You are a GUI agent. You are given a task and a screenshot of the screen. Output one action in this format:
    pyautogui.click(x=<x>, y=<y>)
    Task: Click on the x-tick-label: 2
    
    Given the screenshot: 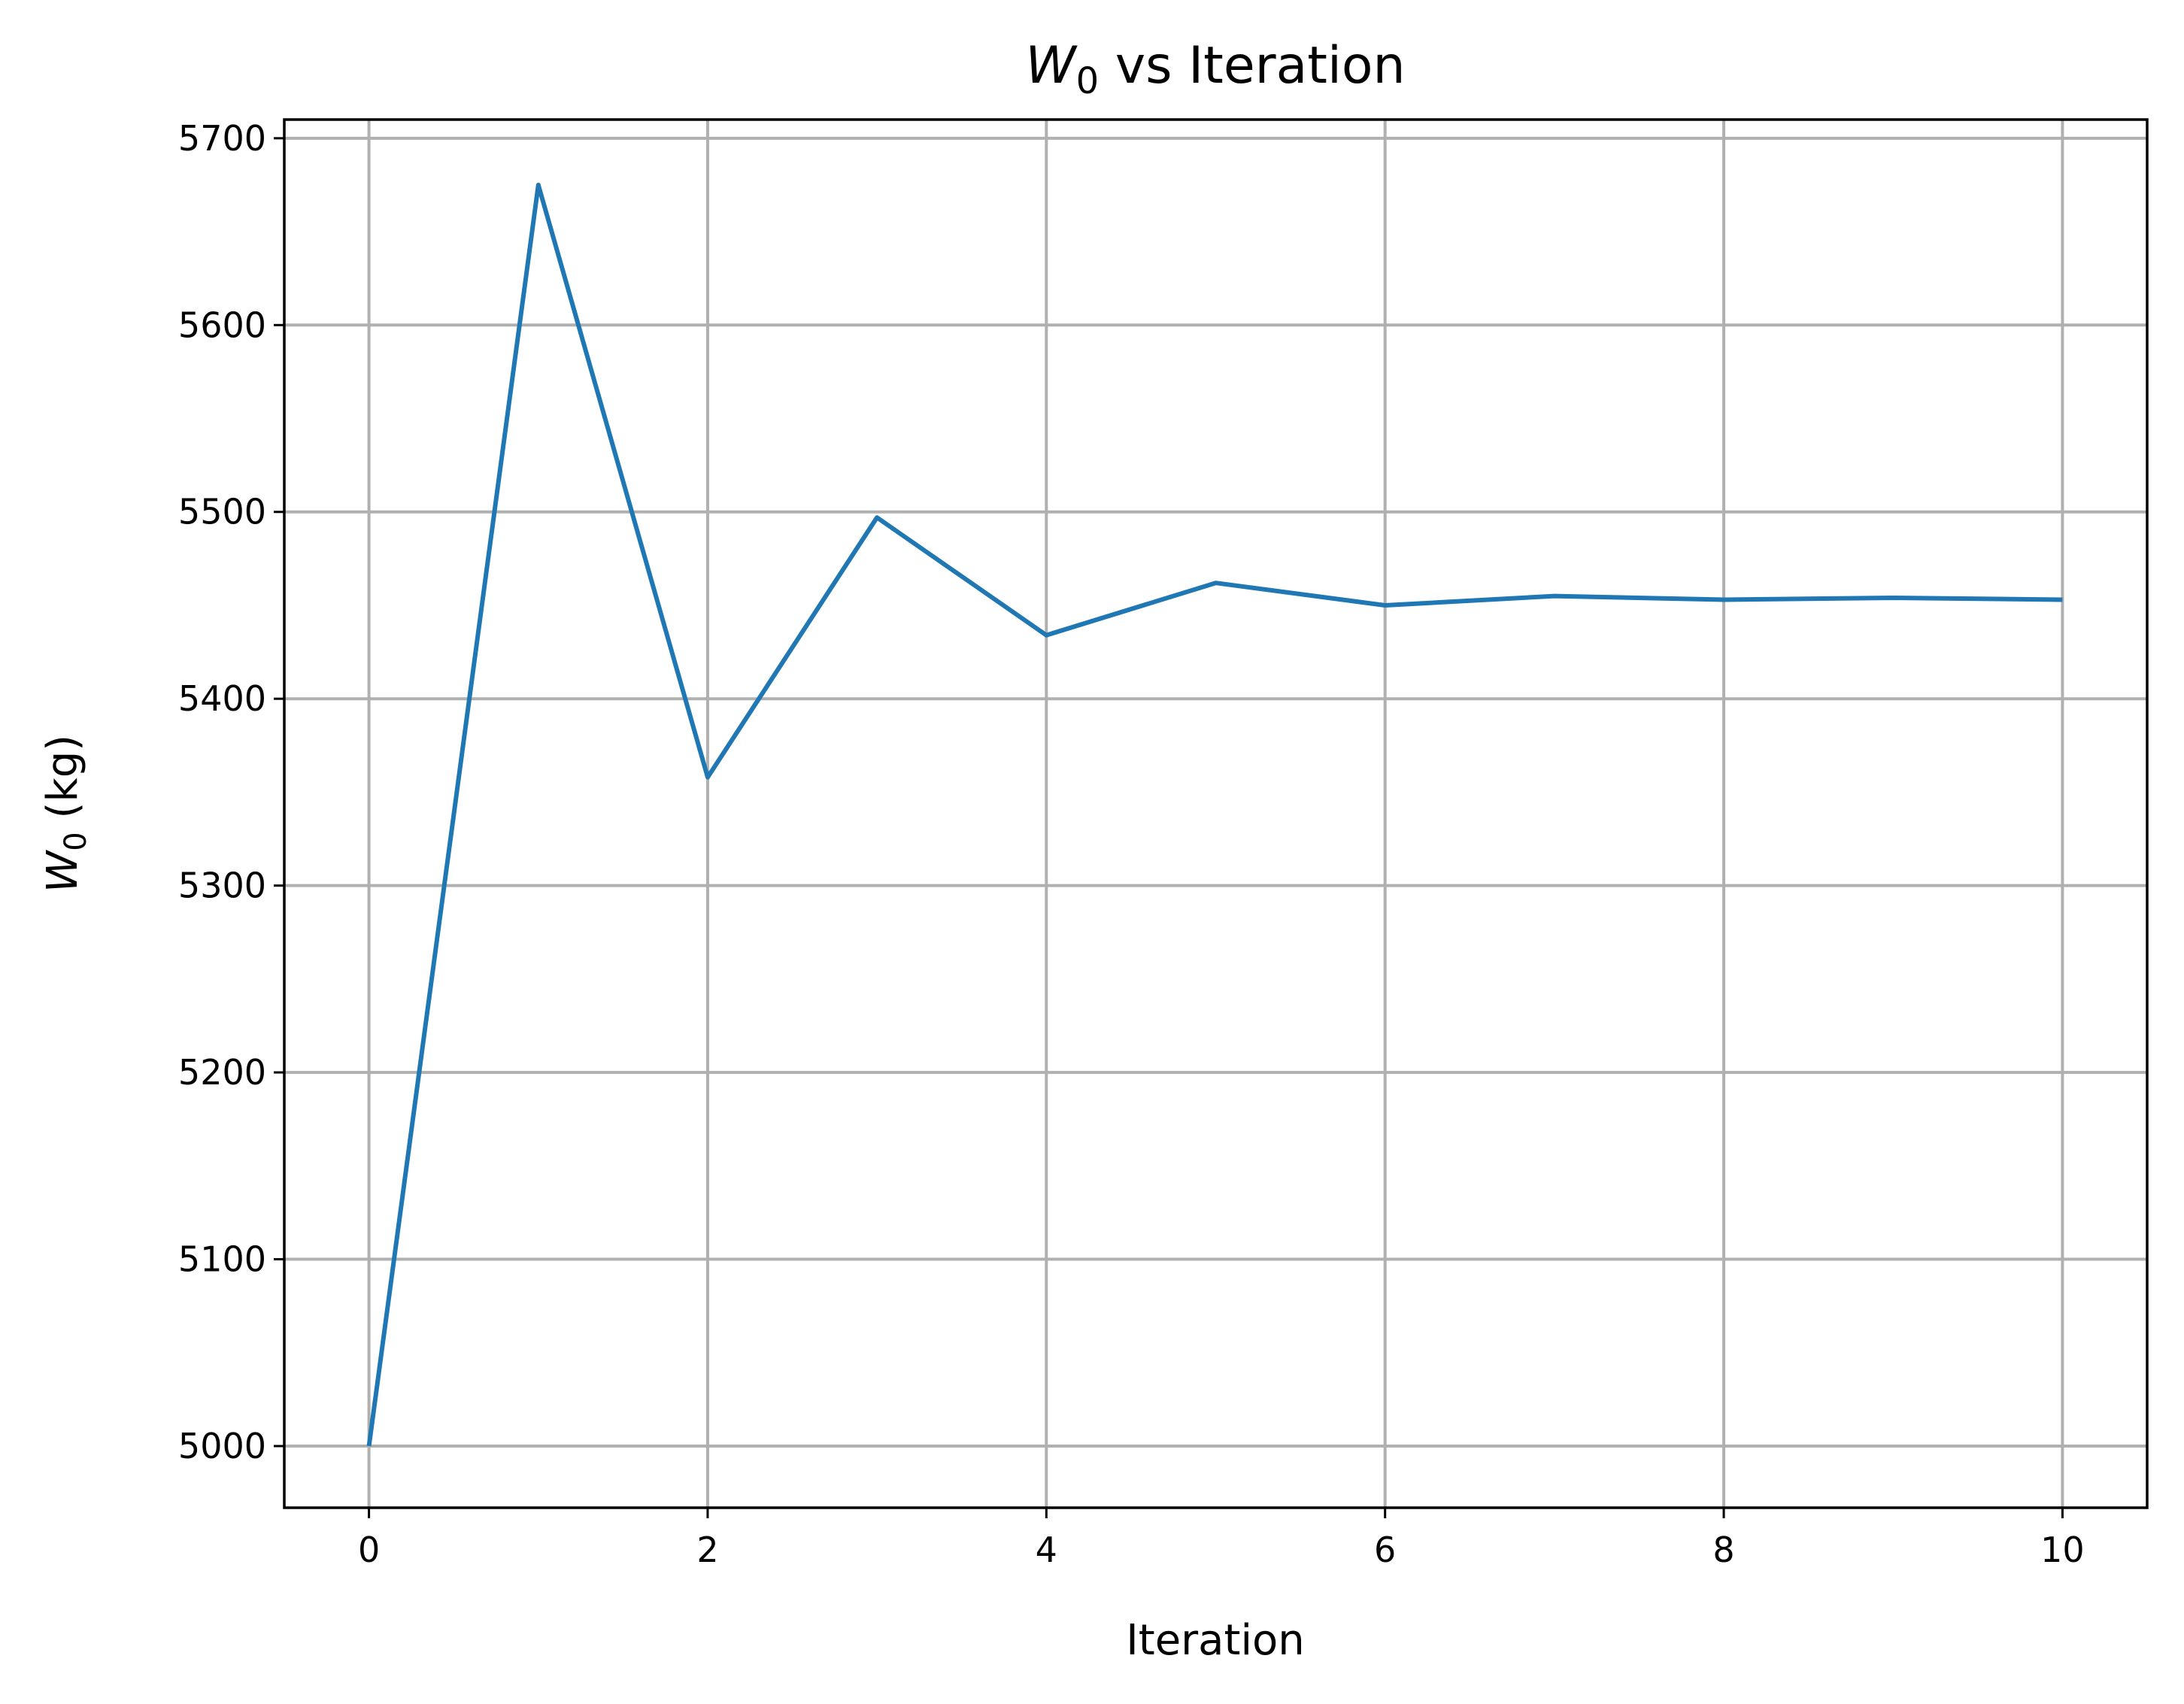 What is the action you would take?
    pyautogui.click(x=707, y=1550)
    